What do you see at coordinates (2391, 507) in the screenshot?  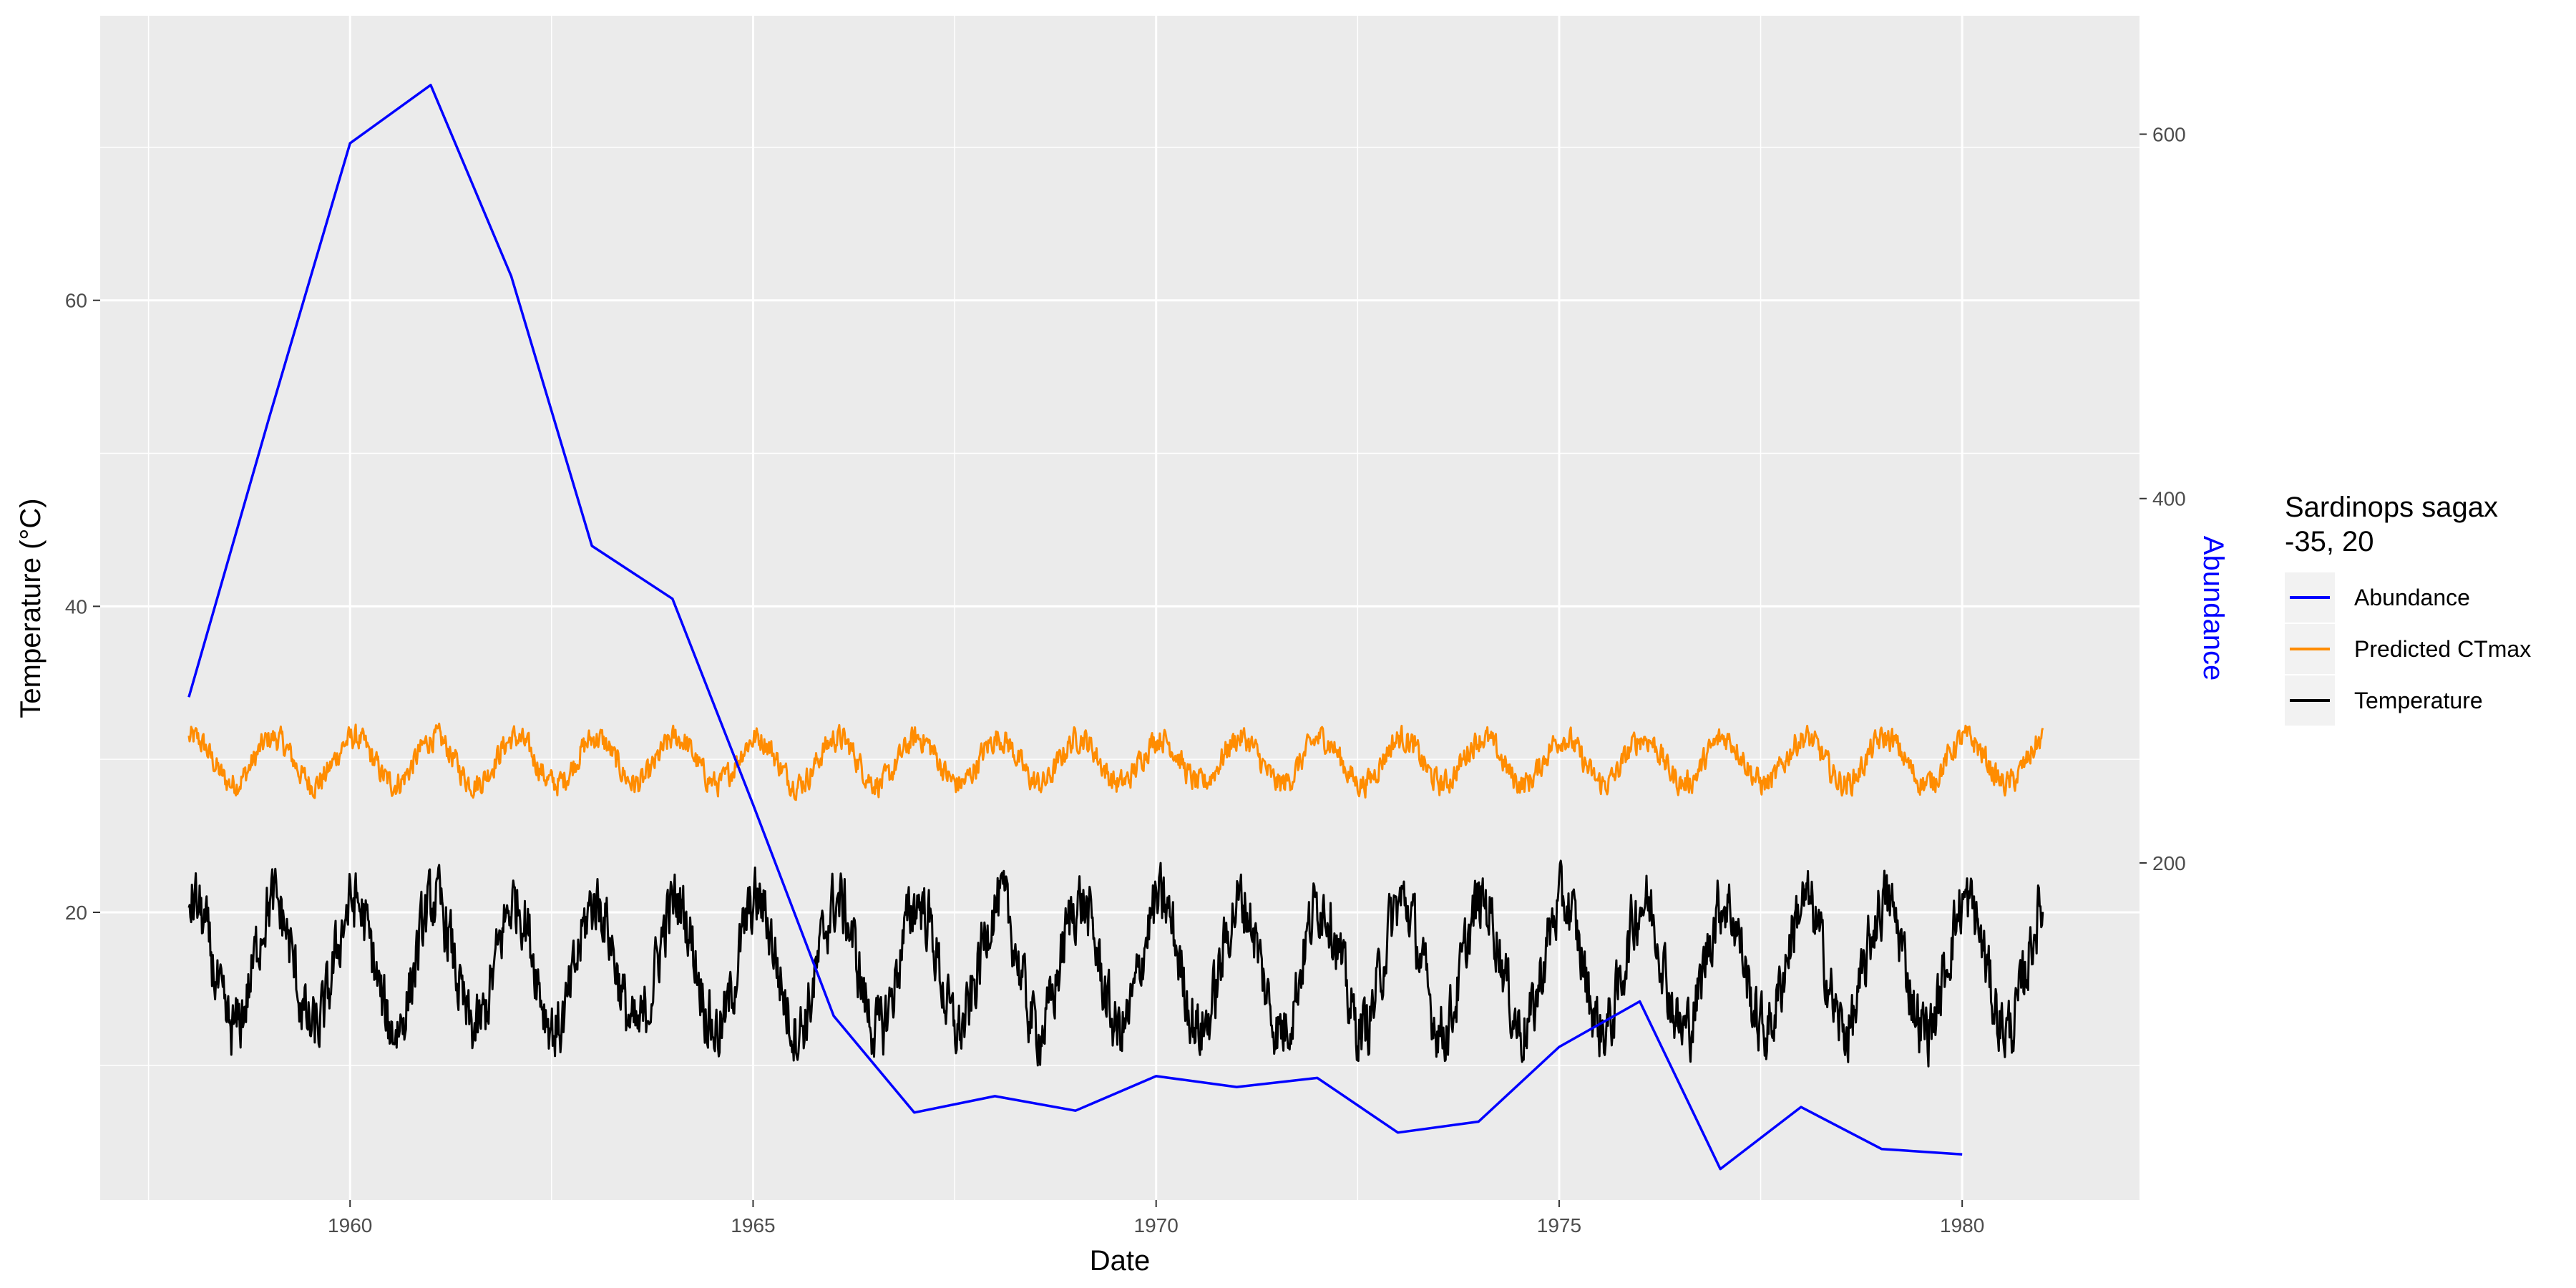 I see `legend-title: Sardinops sagax` at bounding box center [2391, 507].